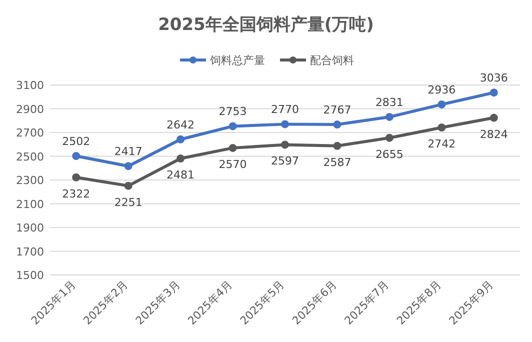 The width and height of the screenshot is (532, 342). Describe the element at coordinates (266, 25) in the screenshot. I see `chart-title: 2025年全国饲料产量(万吨)` at that location.